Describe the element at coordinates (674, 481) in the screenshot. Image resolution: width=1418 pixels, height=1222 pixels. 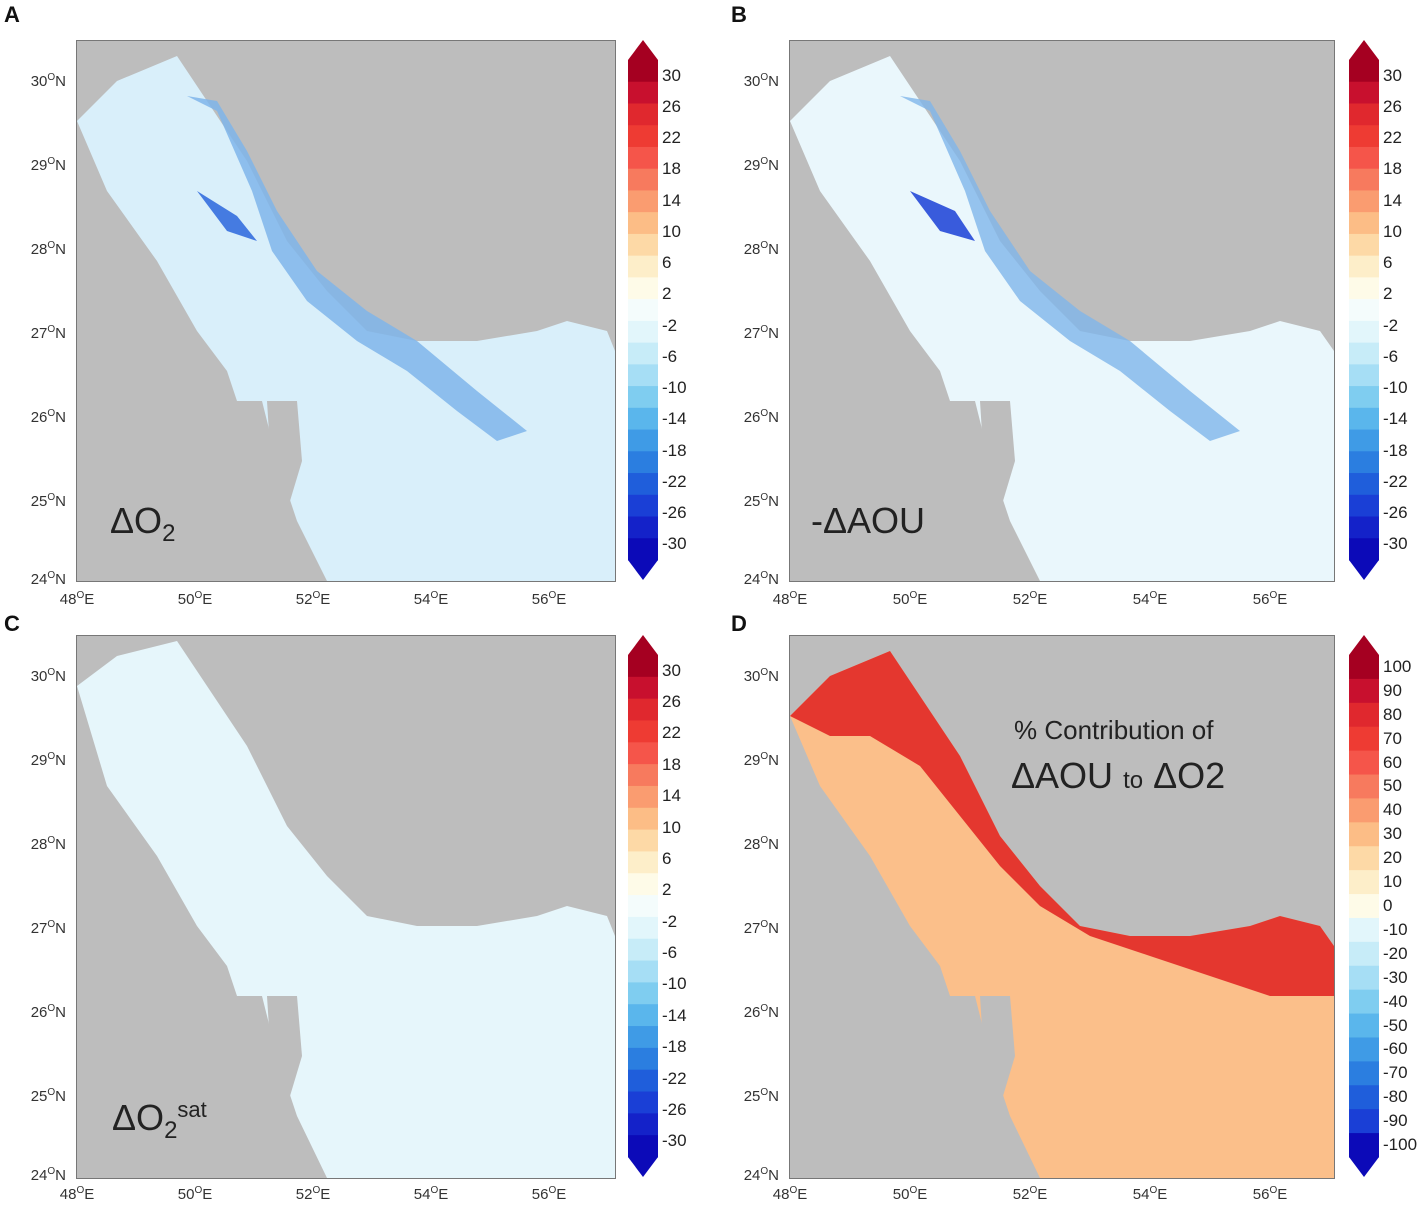
I see `colorbar-tick-label: -22` at that location.